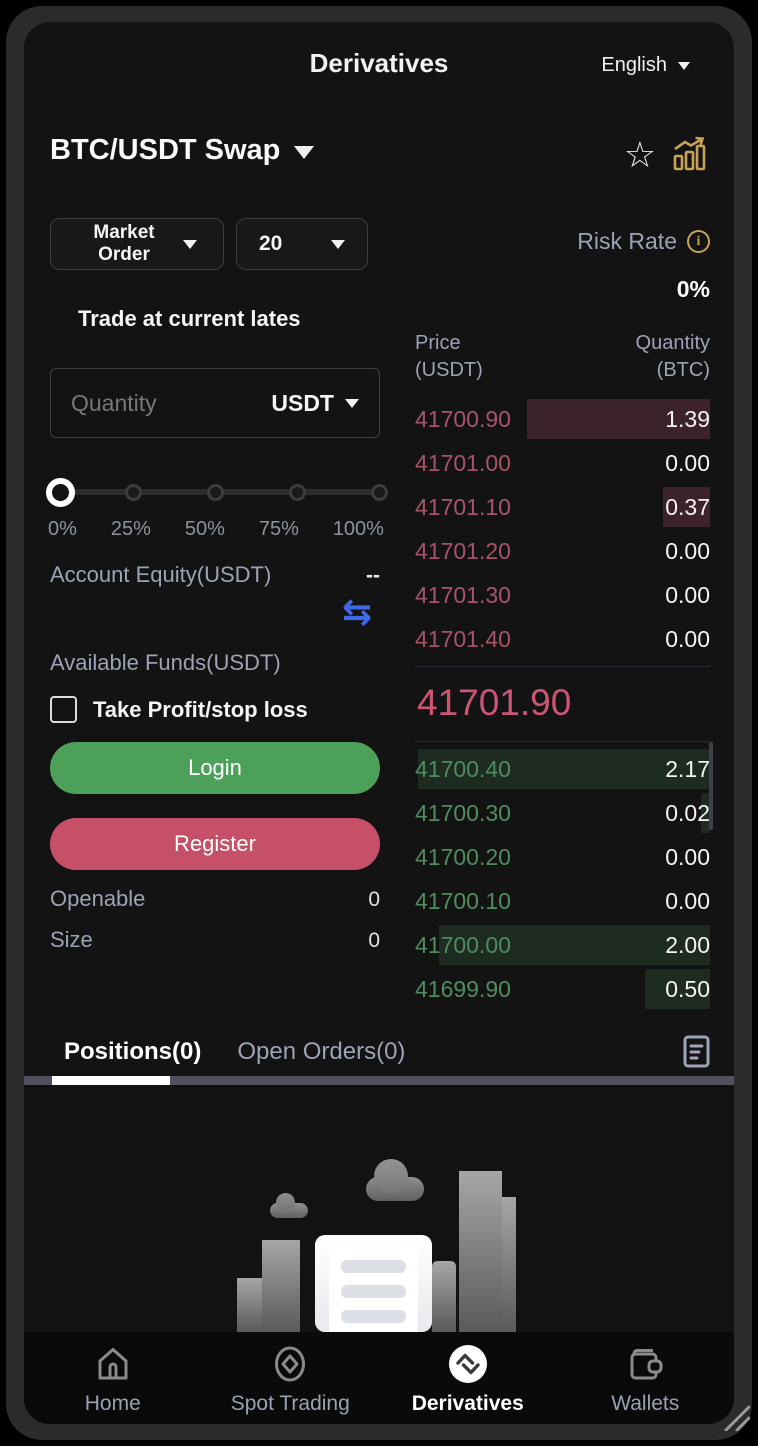 Image resolution: width=758 pixels, height=1446 pixels. Describe the element at coordinates (215, 768) in the screenshot. I see `login-button: Login` at that location.